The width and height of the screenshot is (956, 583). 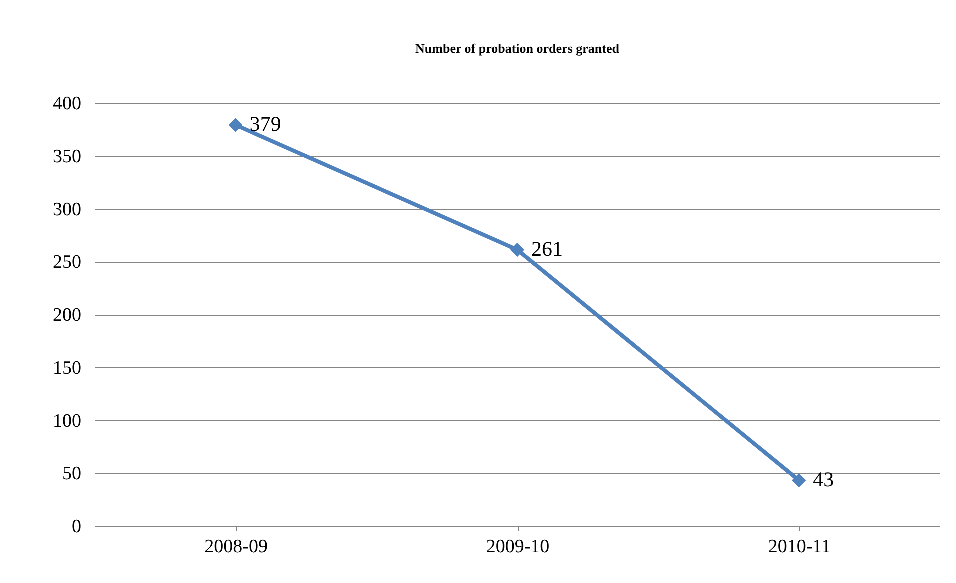 What do you see at coordinates (67, 421) in the screenshot?
I see `y-tick-label: 100` at bounding box center [67, 421].